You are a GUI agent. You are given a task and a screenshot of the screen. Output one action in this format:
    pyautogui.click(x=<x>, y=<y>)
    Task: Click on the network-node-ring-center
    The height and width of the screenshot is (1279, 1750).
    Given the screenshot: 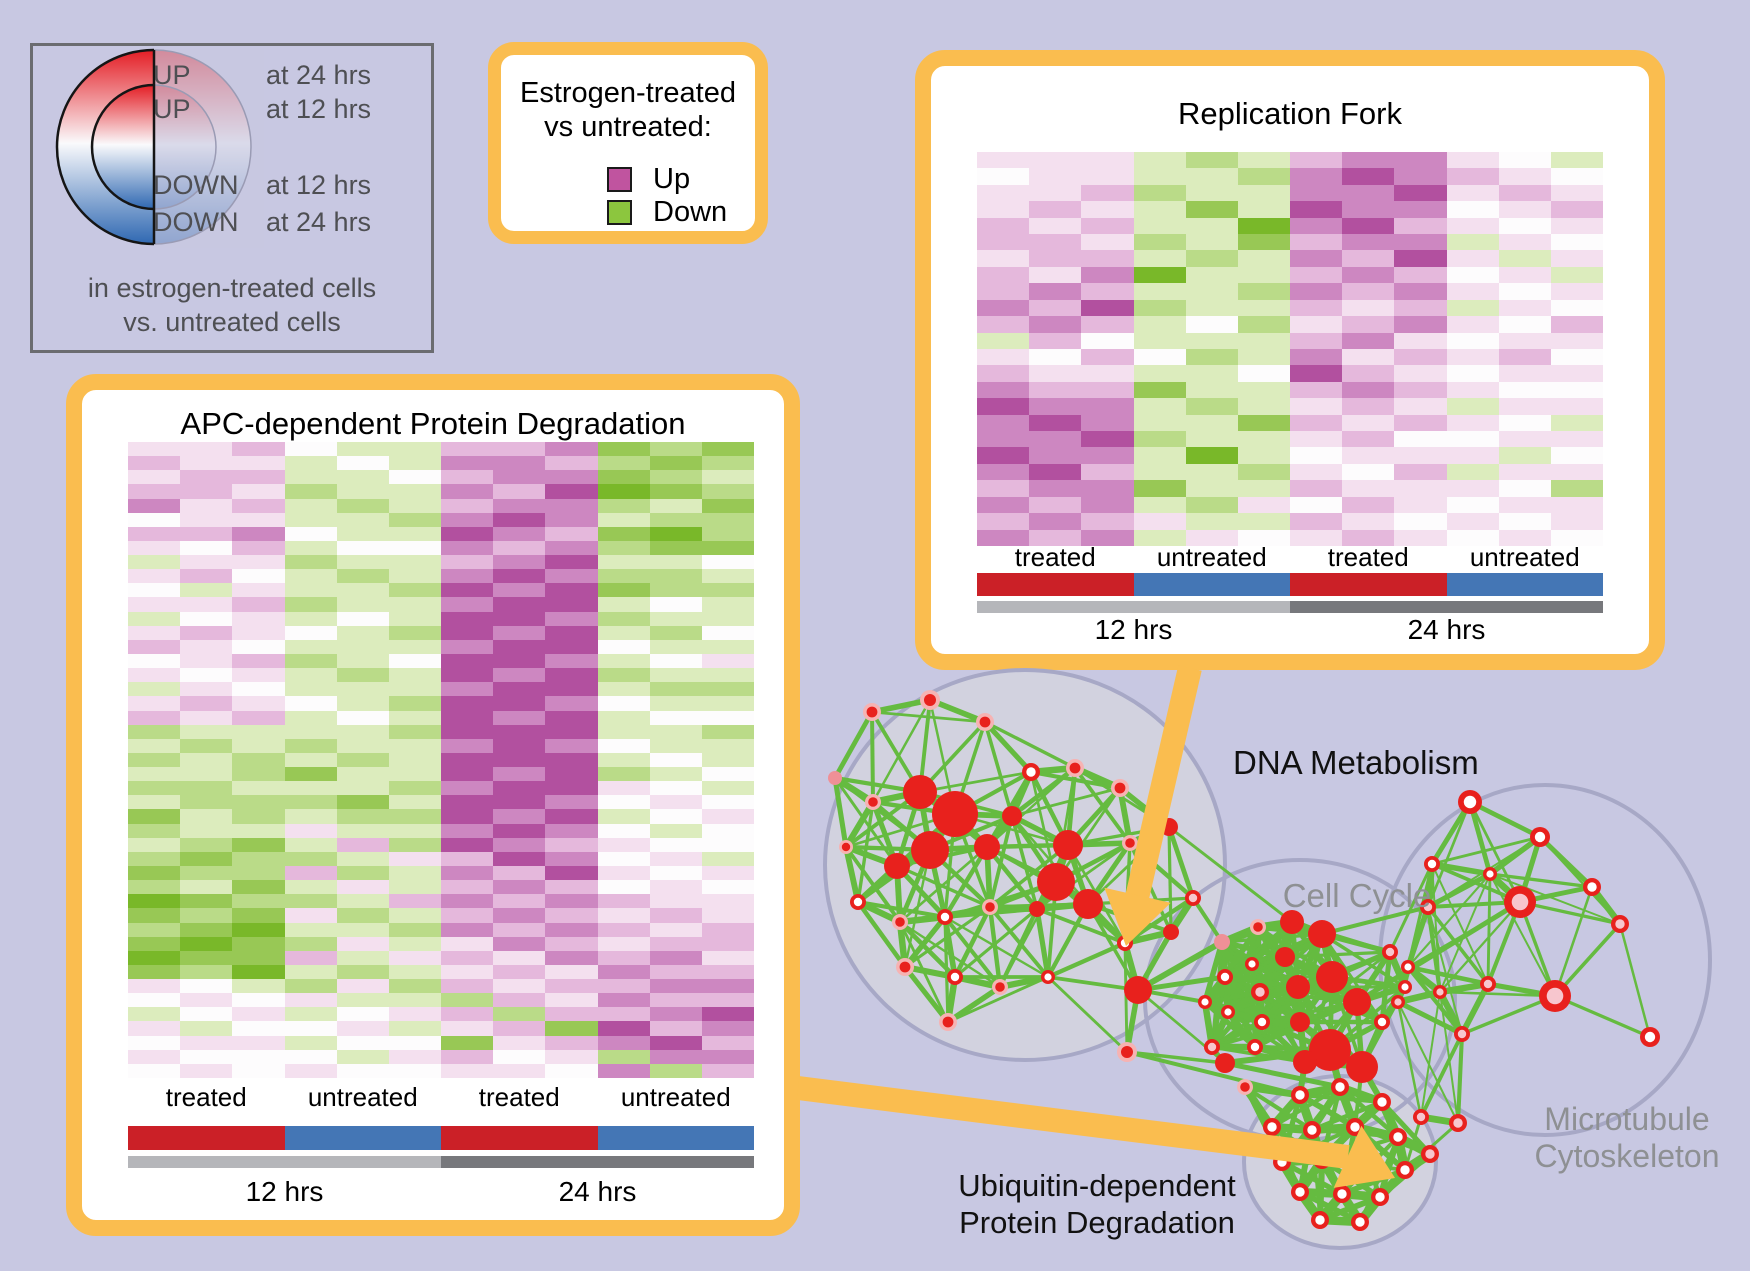 What is the action you would take?
    pyautogui.click(x=1382, y=1102)
    